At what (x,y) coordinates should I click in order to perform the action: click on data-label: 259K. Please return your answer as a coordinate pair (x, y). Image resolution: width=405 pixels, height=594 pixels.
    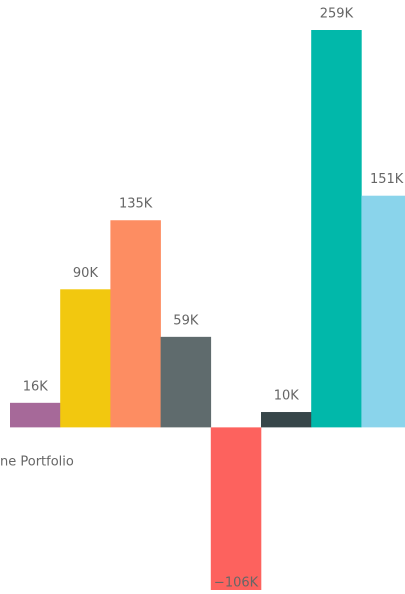
    Looking at the image, I should click on (337, 14).